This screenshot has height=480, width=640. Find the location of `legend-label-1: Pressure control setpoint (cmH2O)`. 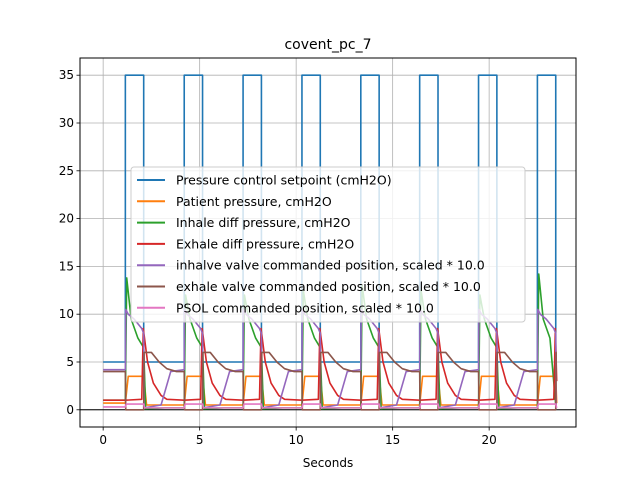

legend-label-1: Pressure control setpoint (cmH2O) is located at coordinates (284, 180).